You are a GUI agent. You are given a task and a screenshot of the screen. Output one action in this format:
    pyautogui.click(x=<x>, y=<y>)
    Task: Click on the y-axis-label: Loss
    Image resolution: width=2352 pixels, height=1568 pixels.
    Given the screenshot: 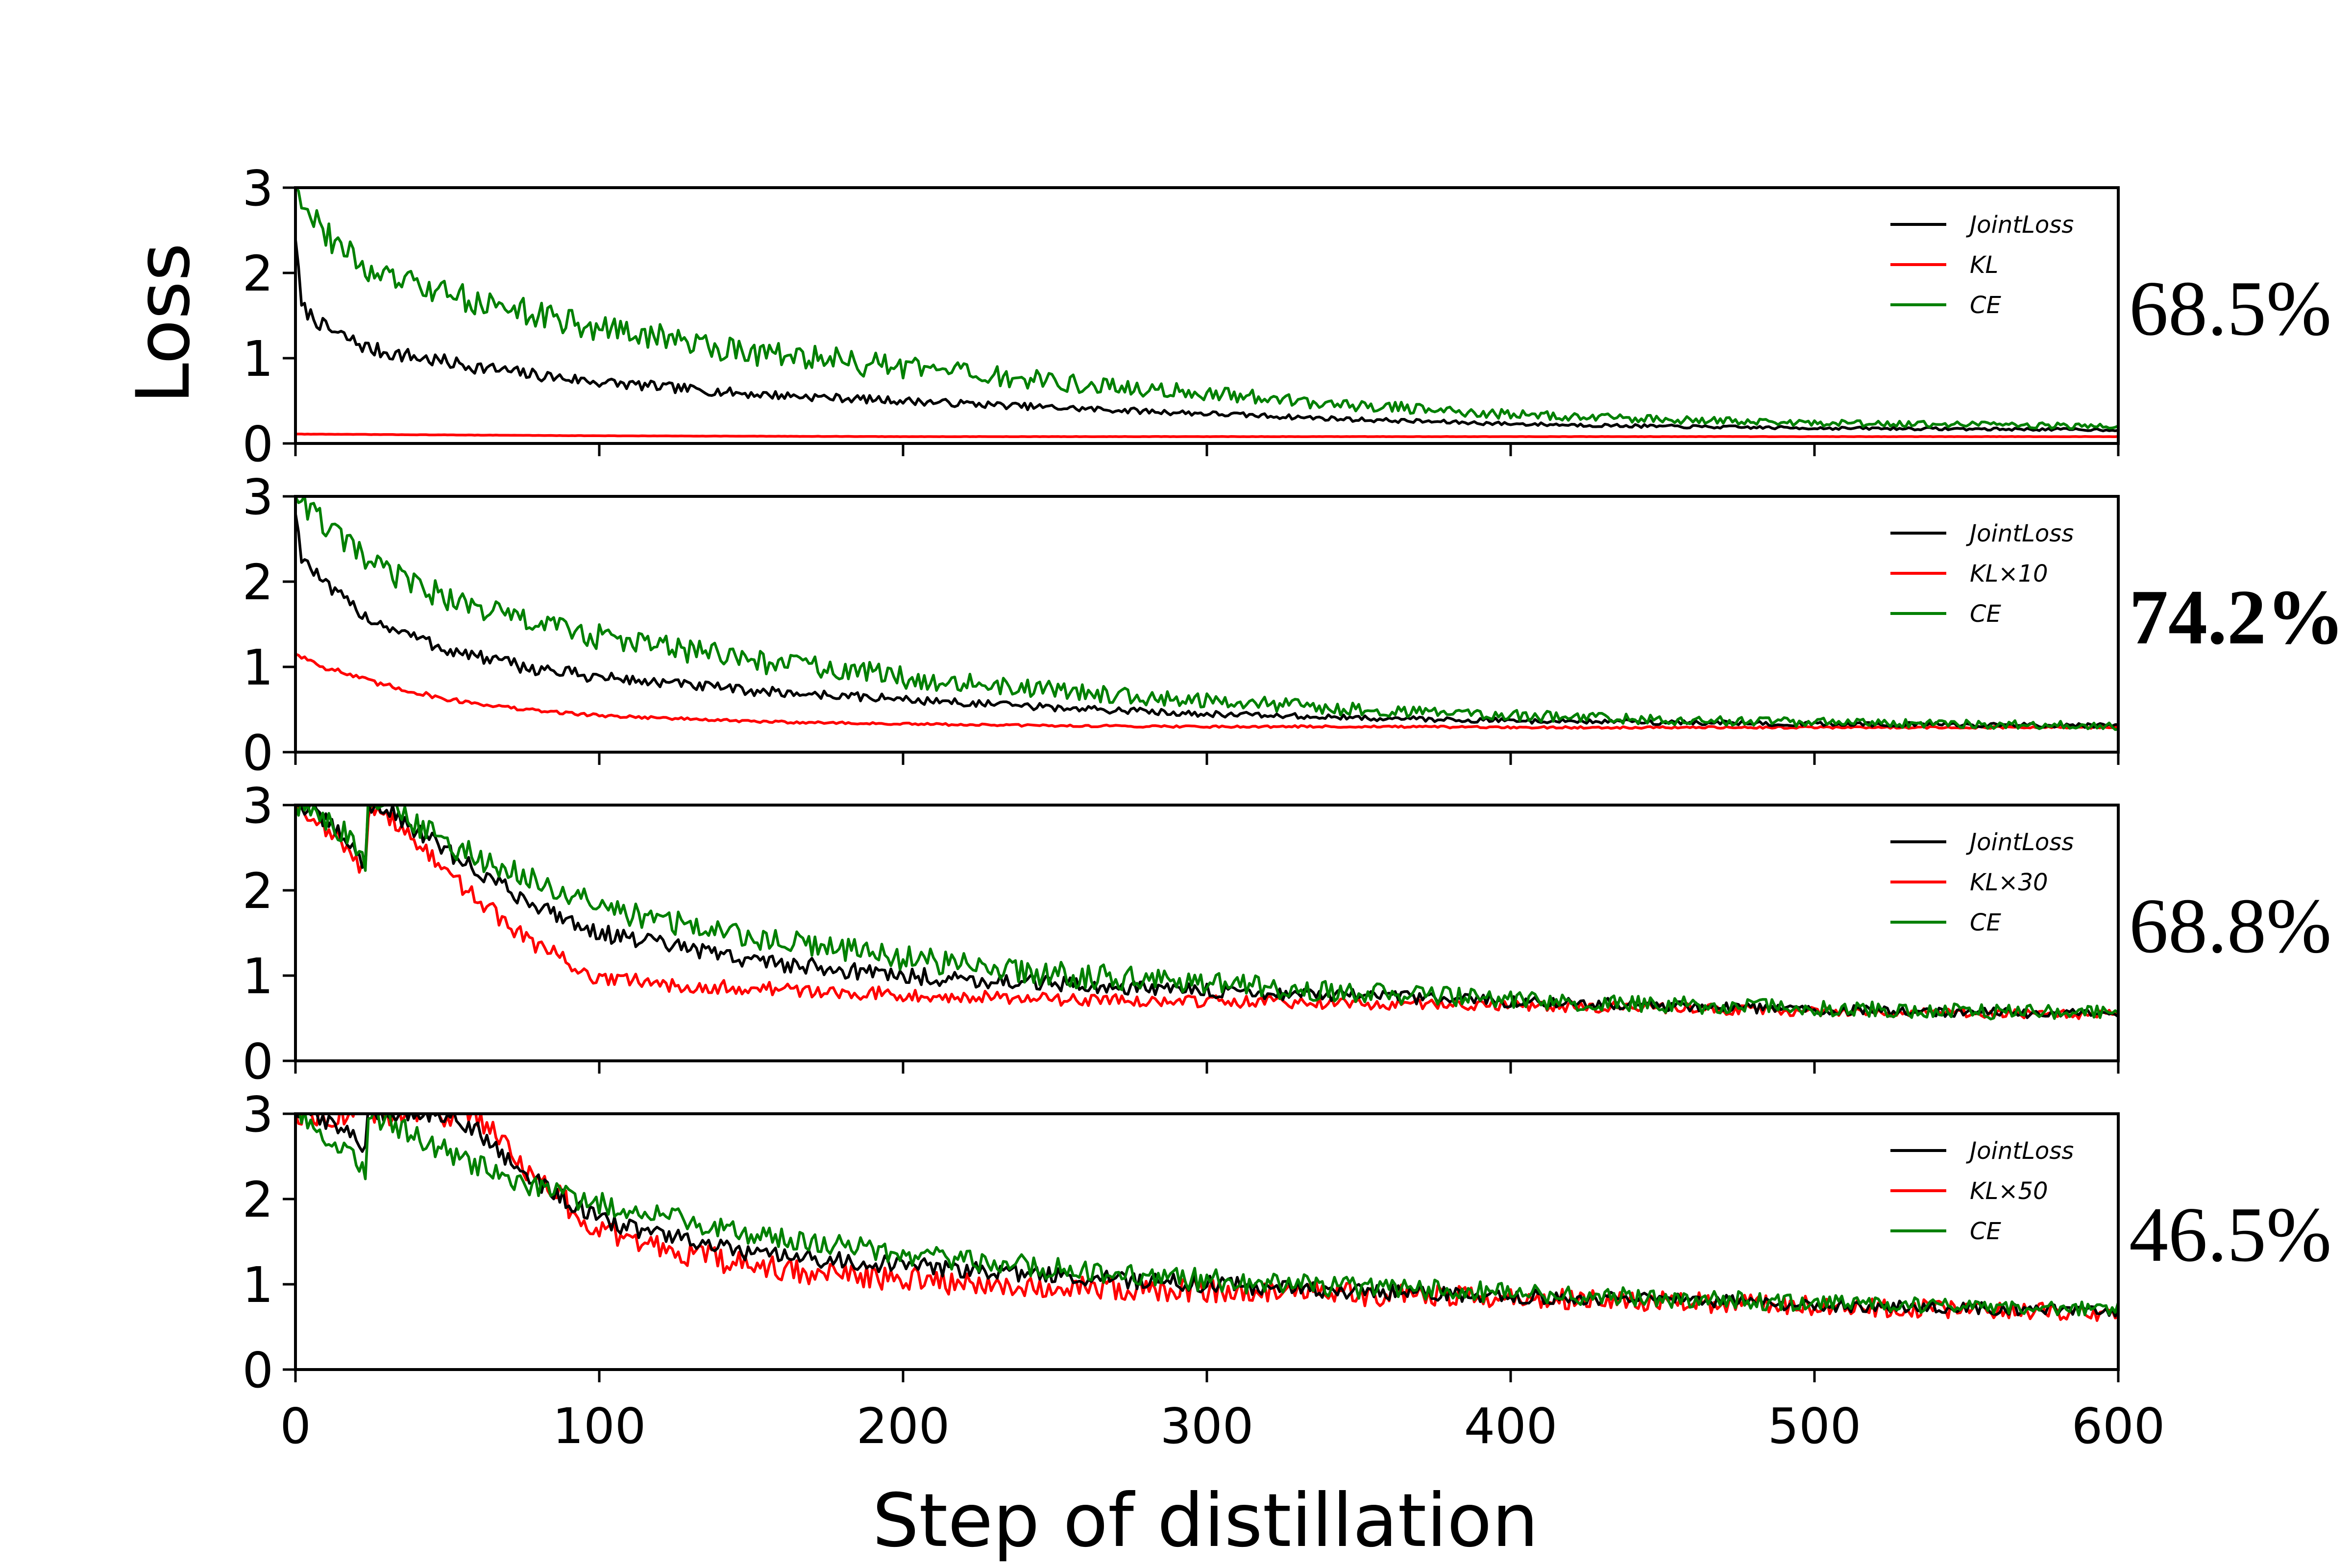 What is the action you would take?
    pyautogui.click(x=163, y=323)
    